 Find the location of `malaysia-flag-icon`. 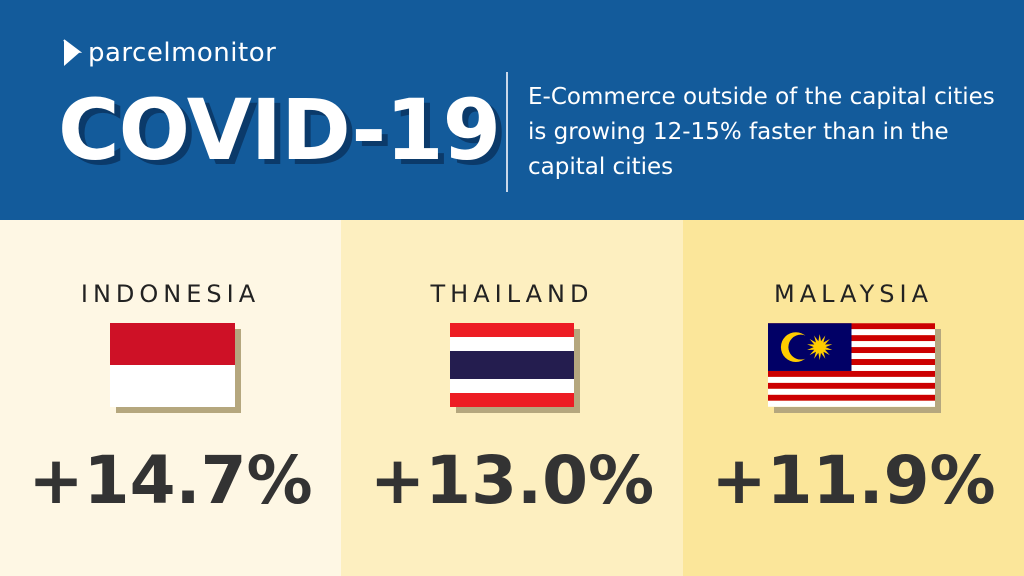

malaysia-flag-icon is located at coordinates (851, 365).